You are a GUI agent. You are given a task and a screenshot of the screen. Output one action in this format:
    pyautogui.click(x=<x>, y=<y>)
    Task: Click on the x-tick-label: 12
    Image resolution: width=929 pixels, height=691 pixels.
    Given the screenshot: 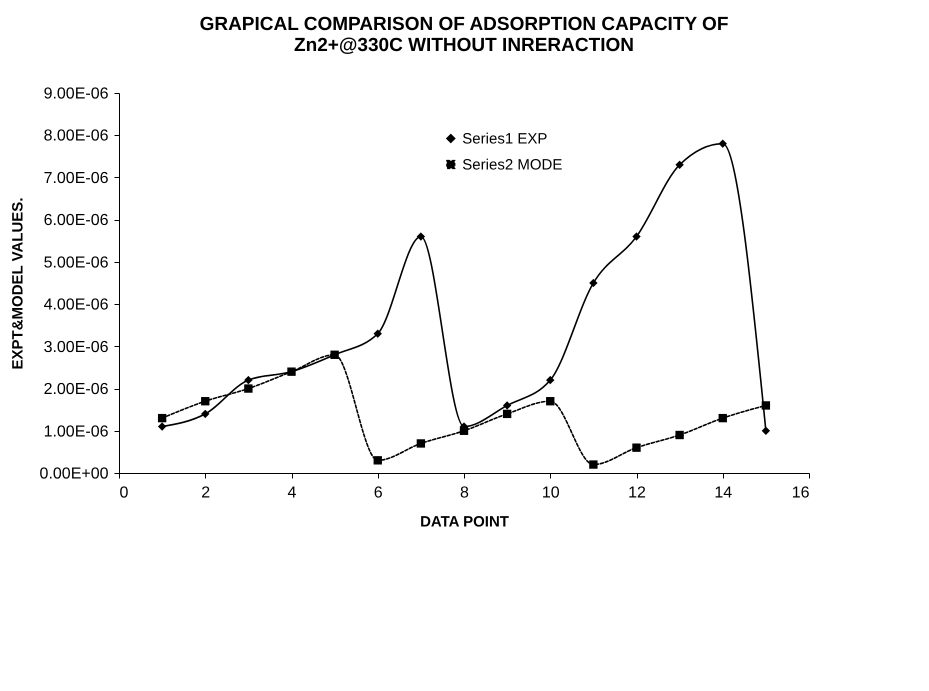 What is the action you would take?
    pyautogui.click(x=637, y=493)
    